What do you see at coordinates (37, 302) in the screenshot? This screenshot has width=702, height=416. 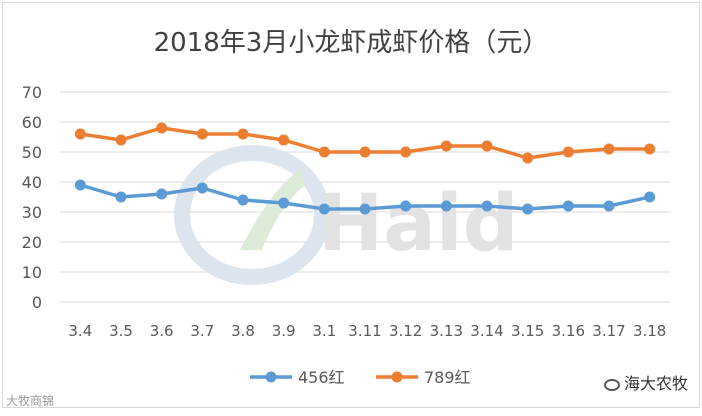 I see `y-tick-label: 0` at bounding box center [37, 302].